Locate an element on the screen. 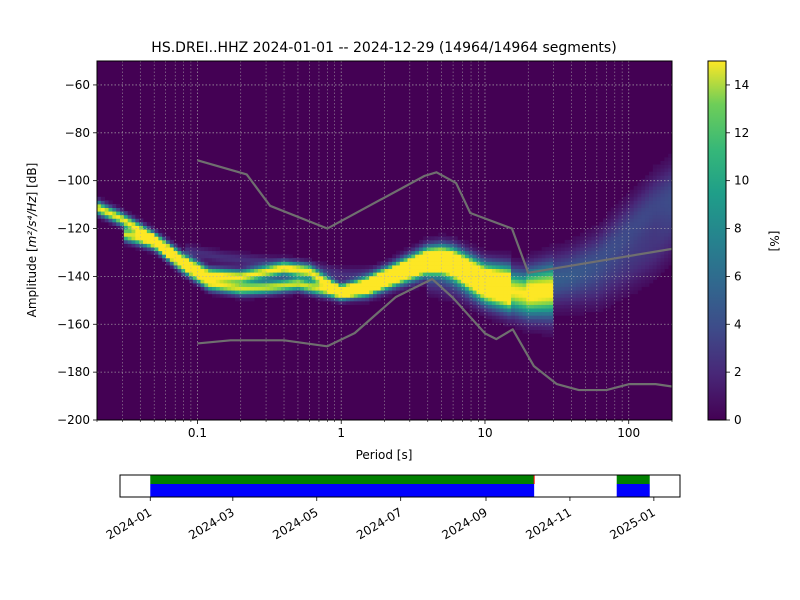 The width and height of the screenshot is (800, 600). y-tick-label: −80 is located at coordinates (77, 133).